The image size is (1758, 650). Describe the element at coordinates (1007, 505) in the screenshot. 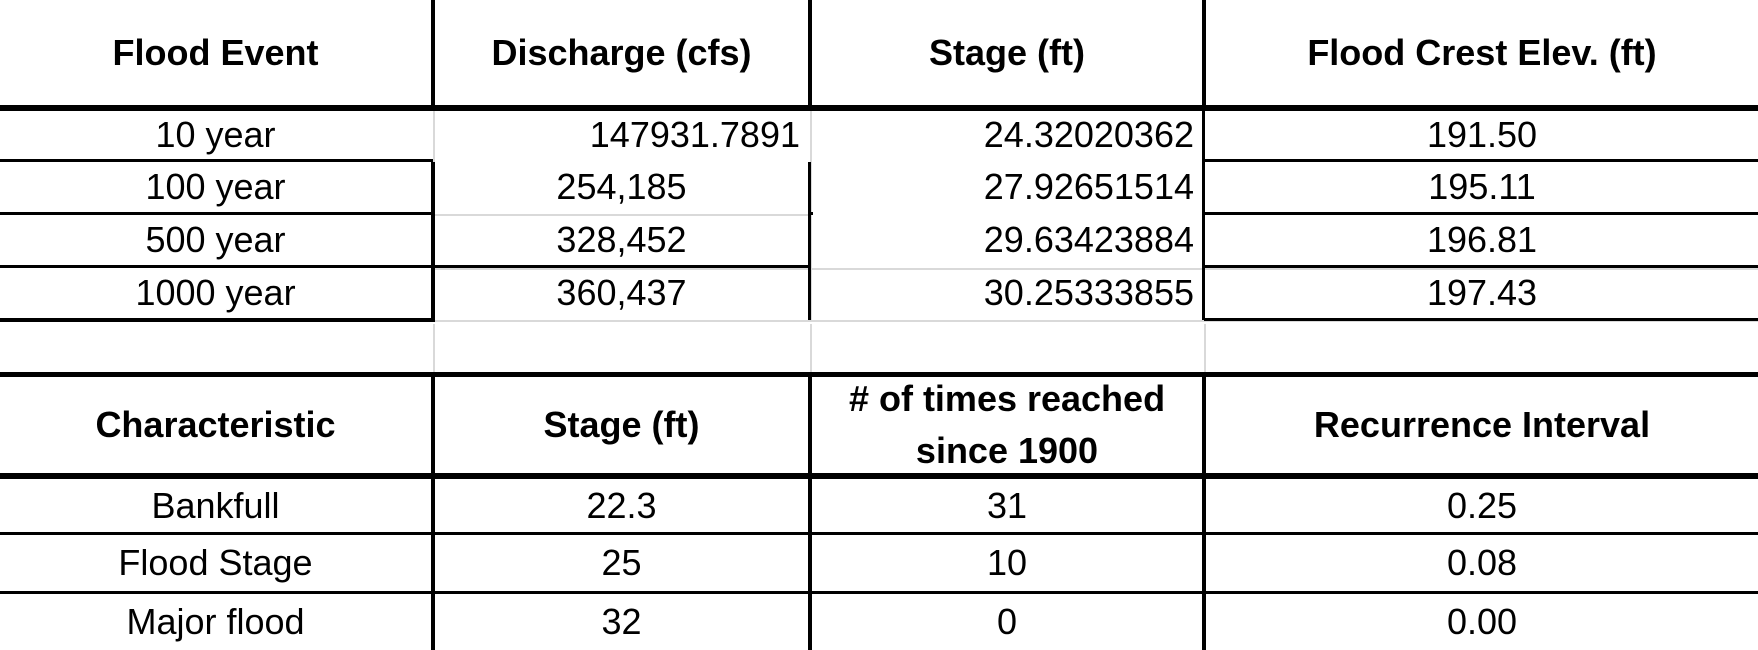

I see `table2-cell-times: 31` at that location.